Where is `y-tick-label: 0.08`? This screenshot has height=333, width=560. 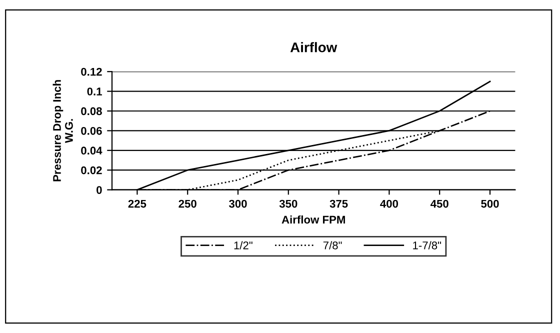 y-tick-label: 0.08 is located at coordinates (91, 111).